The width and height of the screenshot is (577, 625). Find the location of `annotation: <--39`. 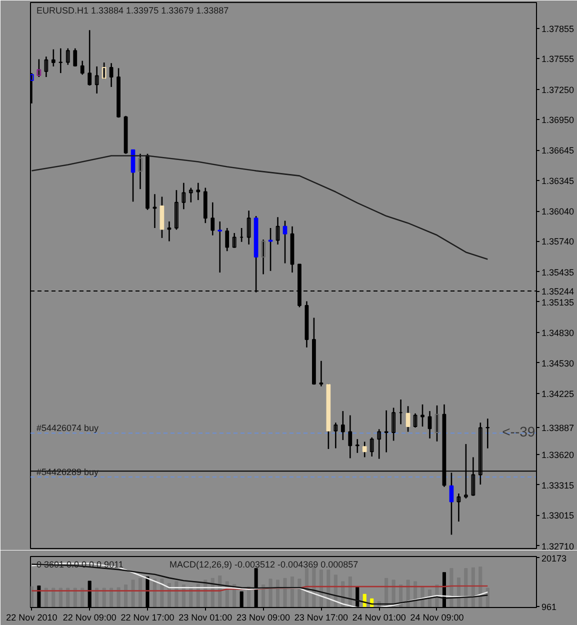

annotation: <--39 is located at coordinates (519, 431).